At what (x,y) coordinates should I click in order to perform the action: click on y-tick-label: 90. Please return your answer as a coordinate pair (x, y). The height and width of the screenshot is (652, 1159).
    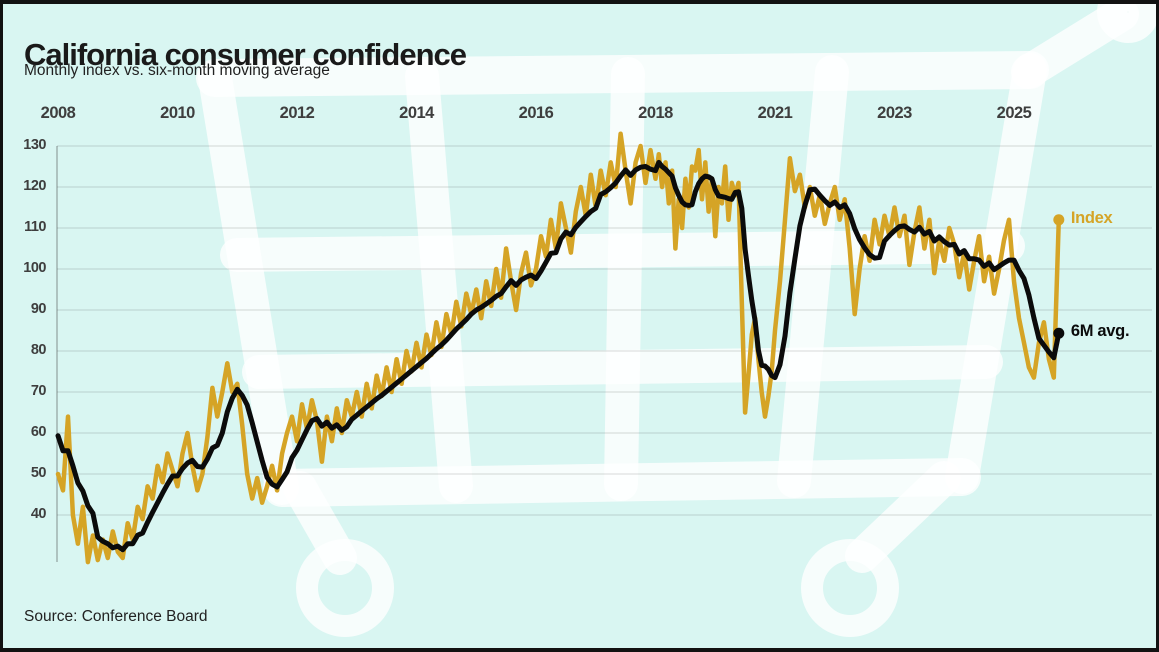
    Looking at the image, I should click on (38, 309).